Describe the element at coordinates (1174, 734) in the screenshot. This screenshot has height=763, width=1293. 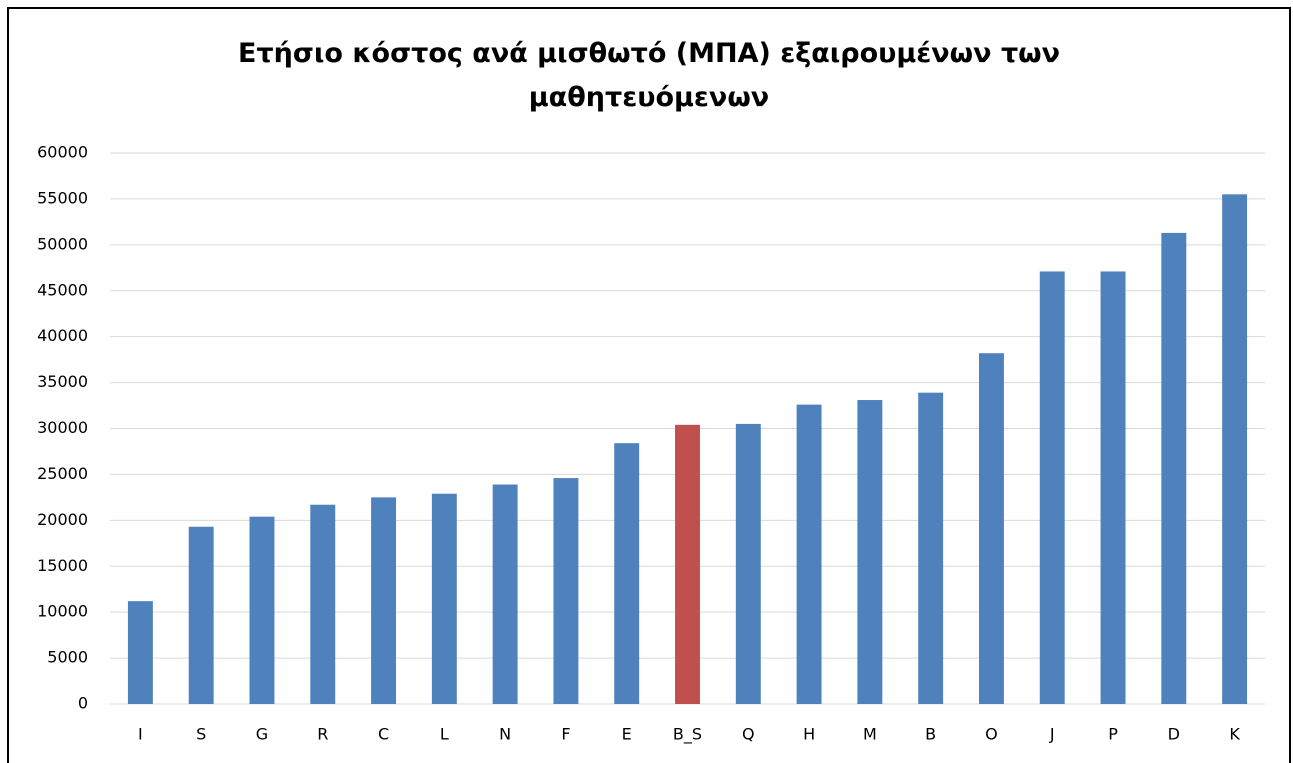
I see `x-tick-label: D` at that location.